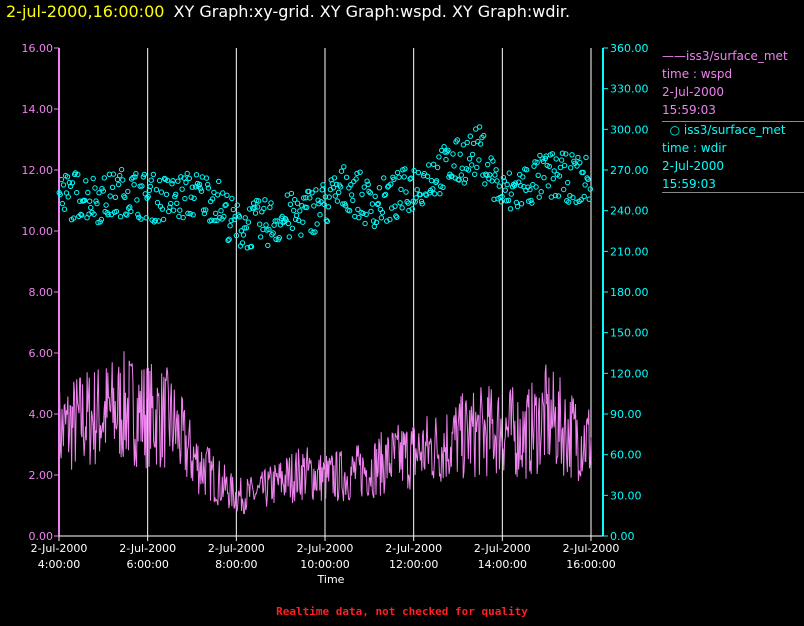  Describe the element at coordinates (413, 564) in the screenshot. I see `x-tick-time-label: 12:00:00` at that location.